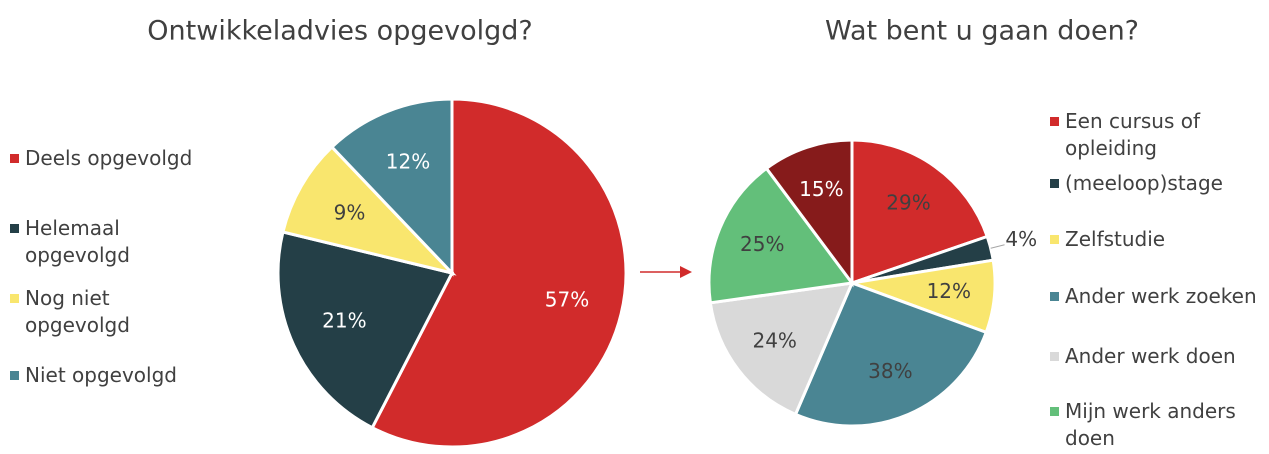 The height and width of the screenshot is (454, 1269). Describe the element at coordinates (344, 321) in the screenshot. I see `data-label: 21%` at that location.